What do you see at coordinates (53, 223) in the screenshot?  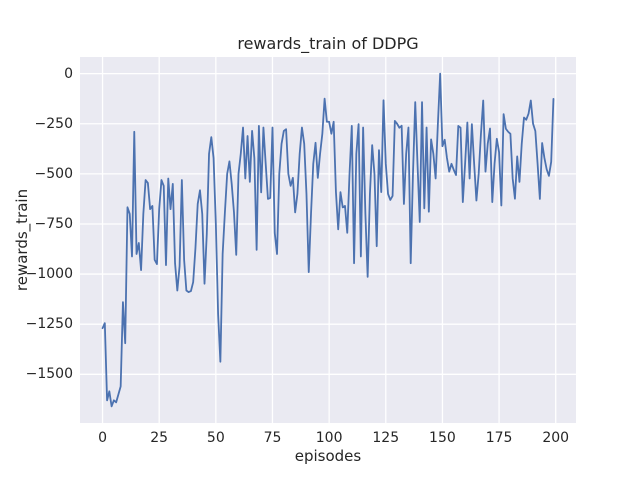 I see `y-tick-label: −750` at bounding box center [53, 223].